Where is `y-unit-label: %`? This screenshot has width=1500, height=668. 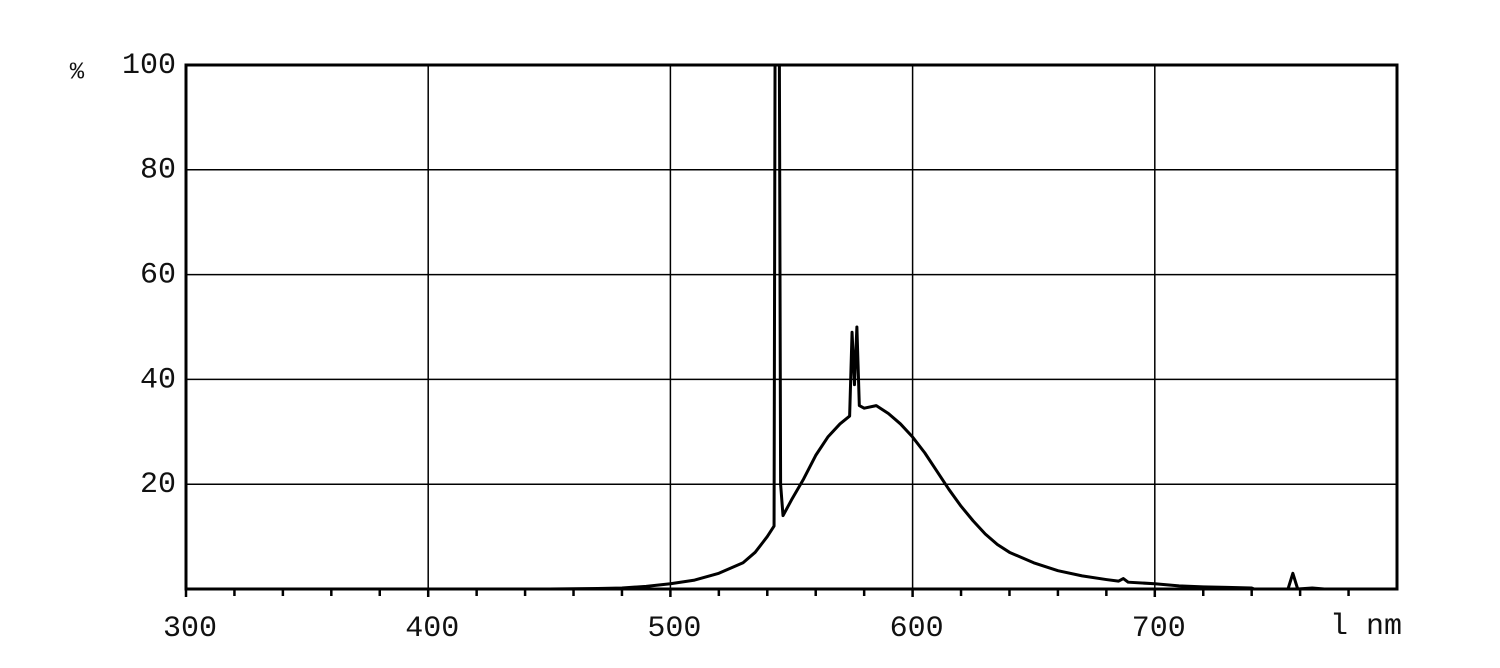 y-unit-label: % is located at coordinates (77, 72).